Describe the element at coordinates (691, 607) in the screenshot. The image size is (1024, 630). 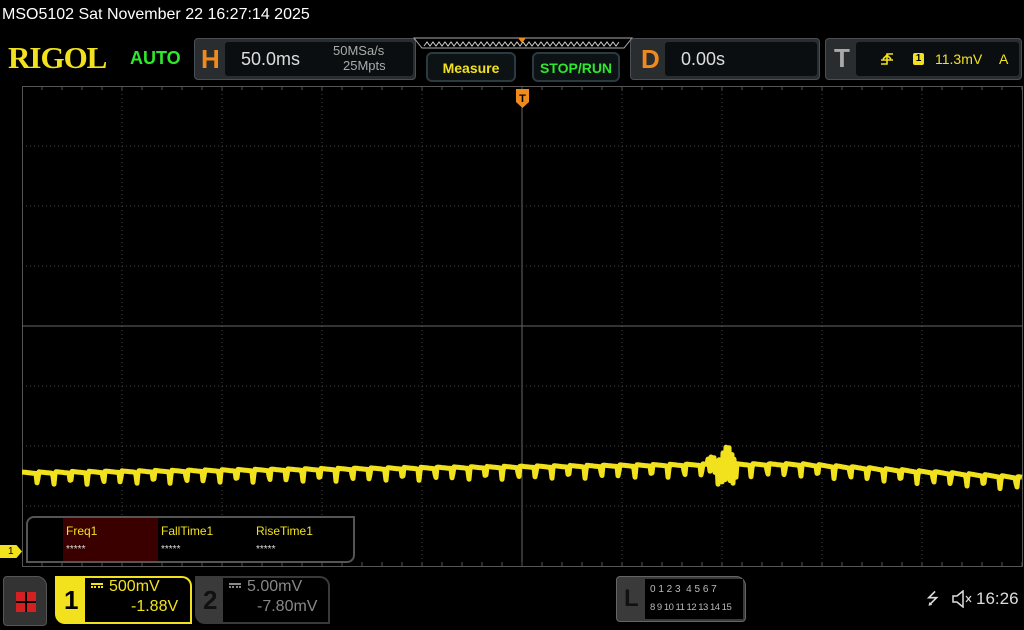
I see `logic-channels-row2: 8 9 10 11 12 13 14 15` at that location.